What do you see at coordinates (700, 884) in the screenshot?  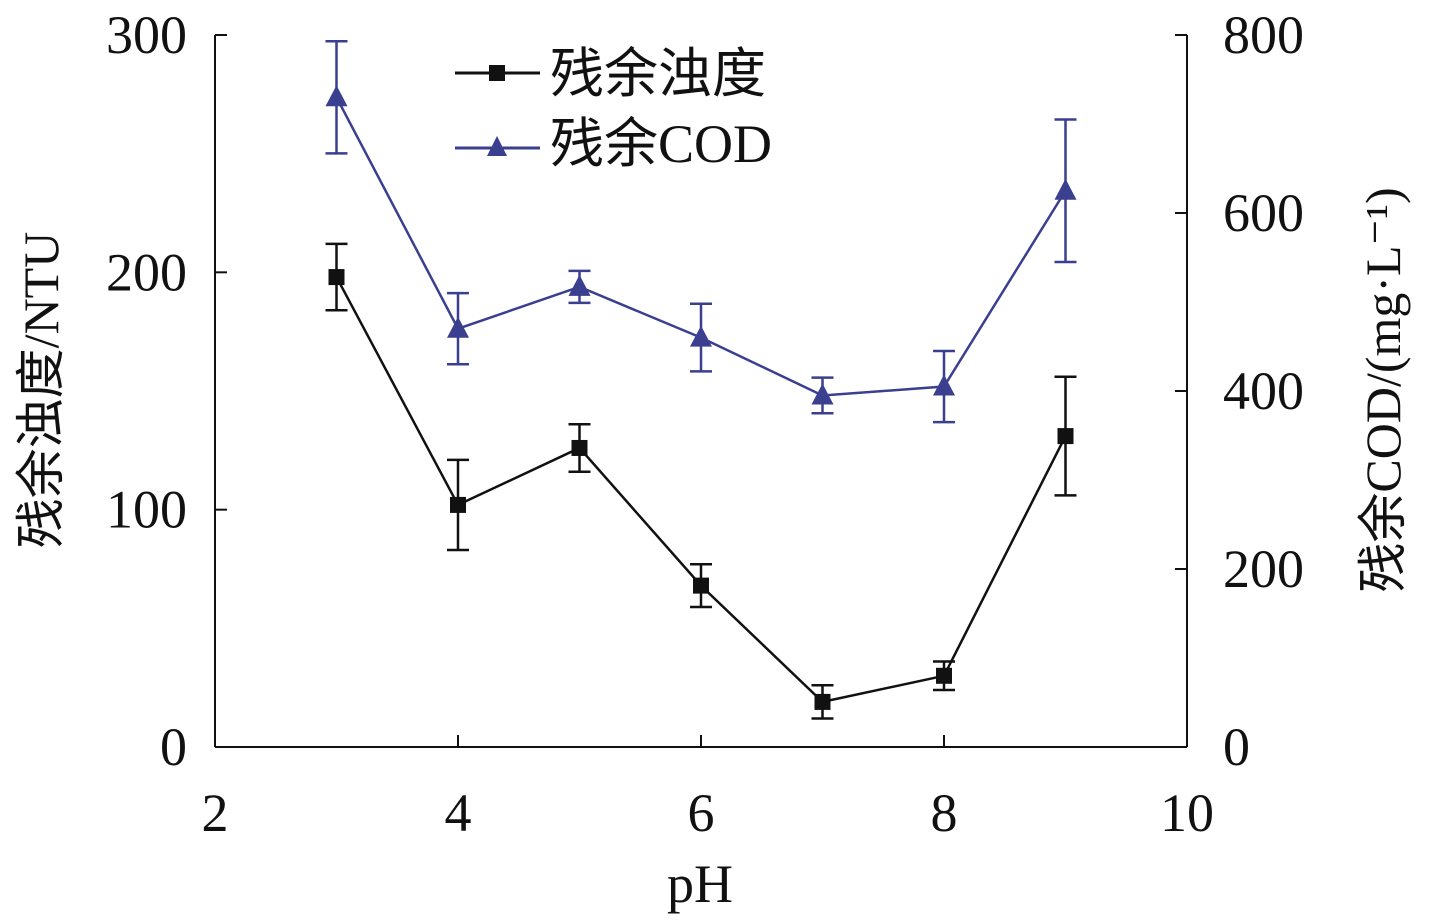 I see `x-axis-label: pH` at bounding box center [700, 884].